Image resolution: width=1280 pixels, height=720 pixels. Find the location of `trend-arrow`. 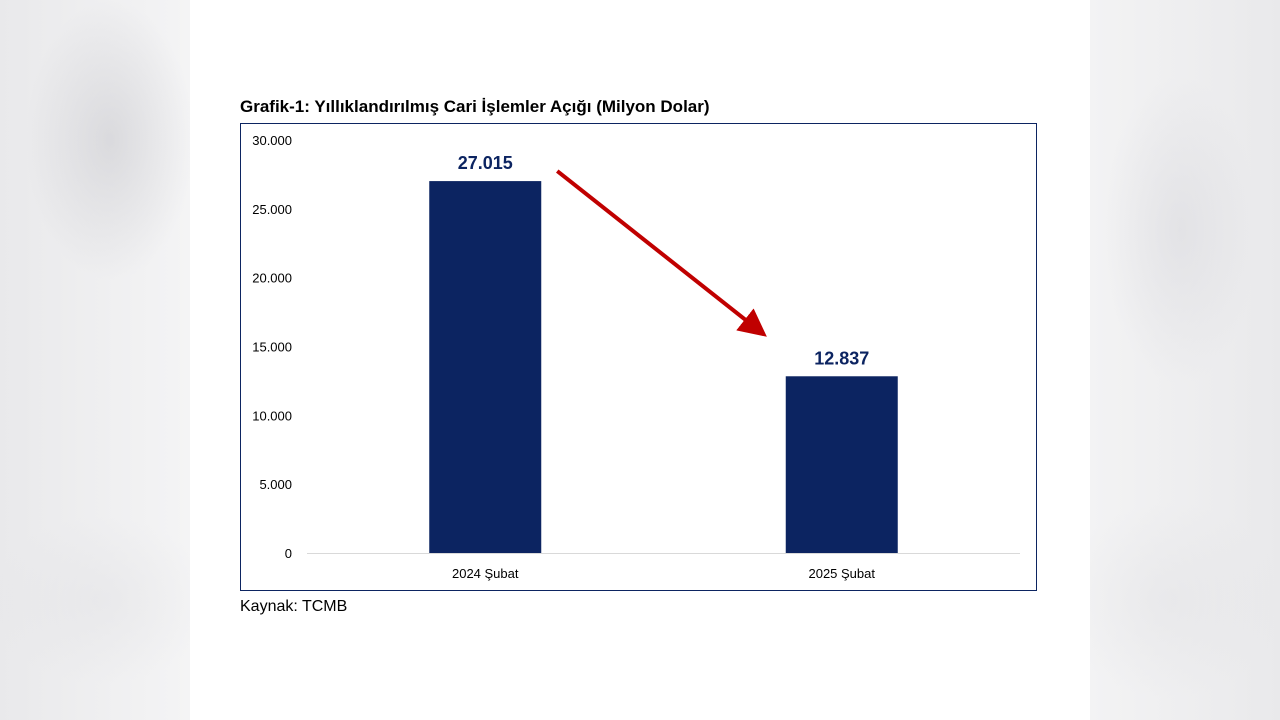

trend-arrow is located at coordinates (661, 253).